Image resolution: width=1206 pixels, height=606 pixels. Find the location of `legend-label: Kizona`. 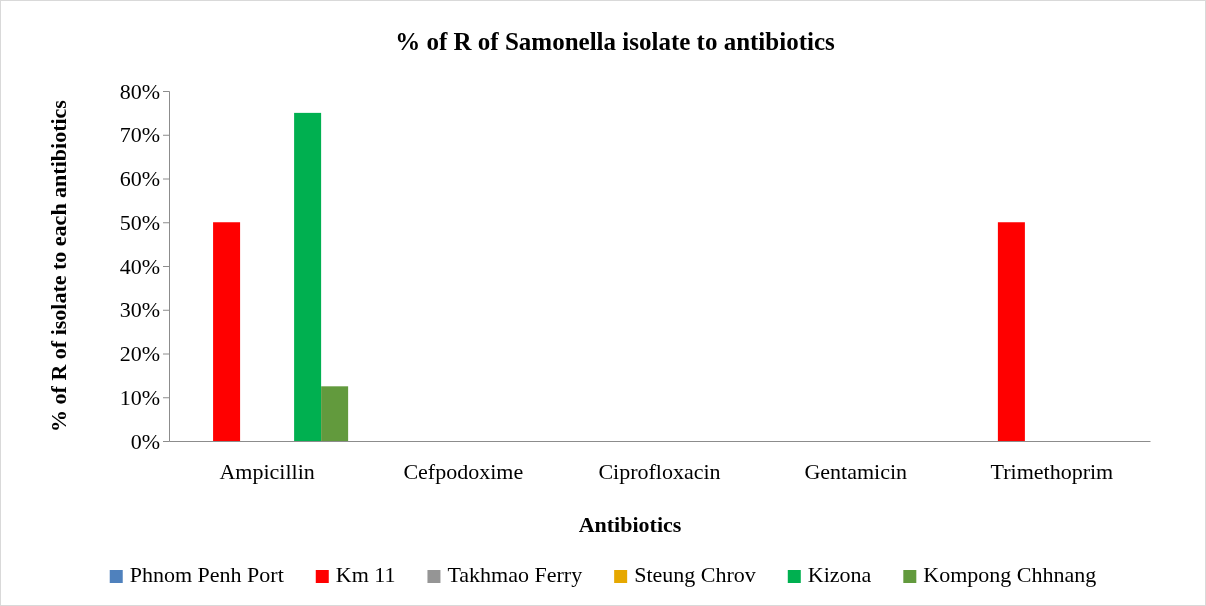

legend-label: Kizona is located at coordinates (839, 574).